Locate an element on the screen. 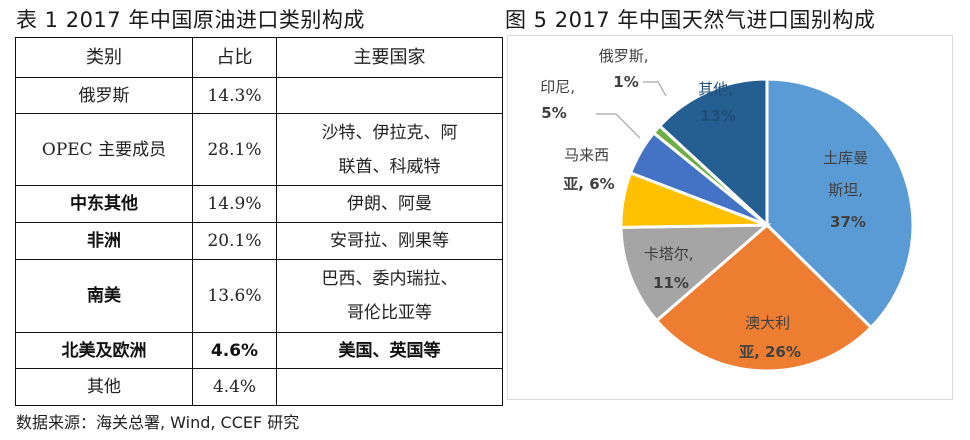 The width and height of the screenshot is (970, 440). data-source-note: 数据来源：海关总署, Wind, CCEF 研究 is located at coordinates (158, 422).